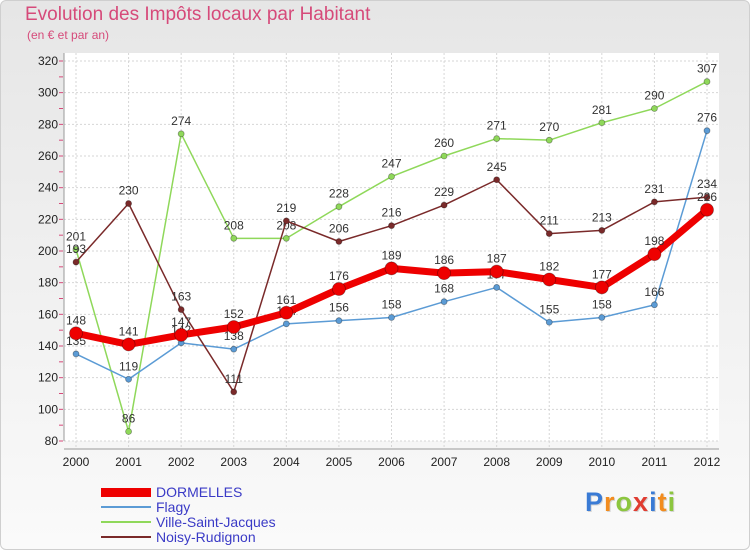 This screenshot has width=750, height=550. I want to click on data-label: 147, so click(181, 322).